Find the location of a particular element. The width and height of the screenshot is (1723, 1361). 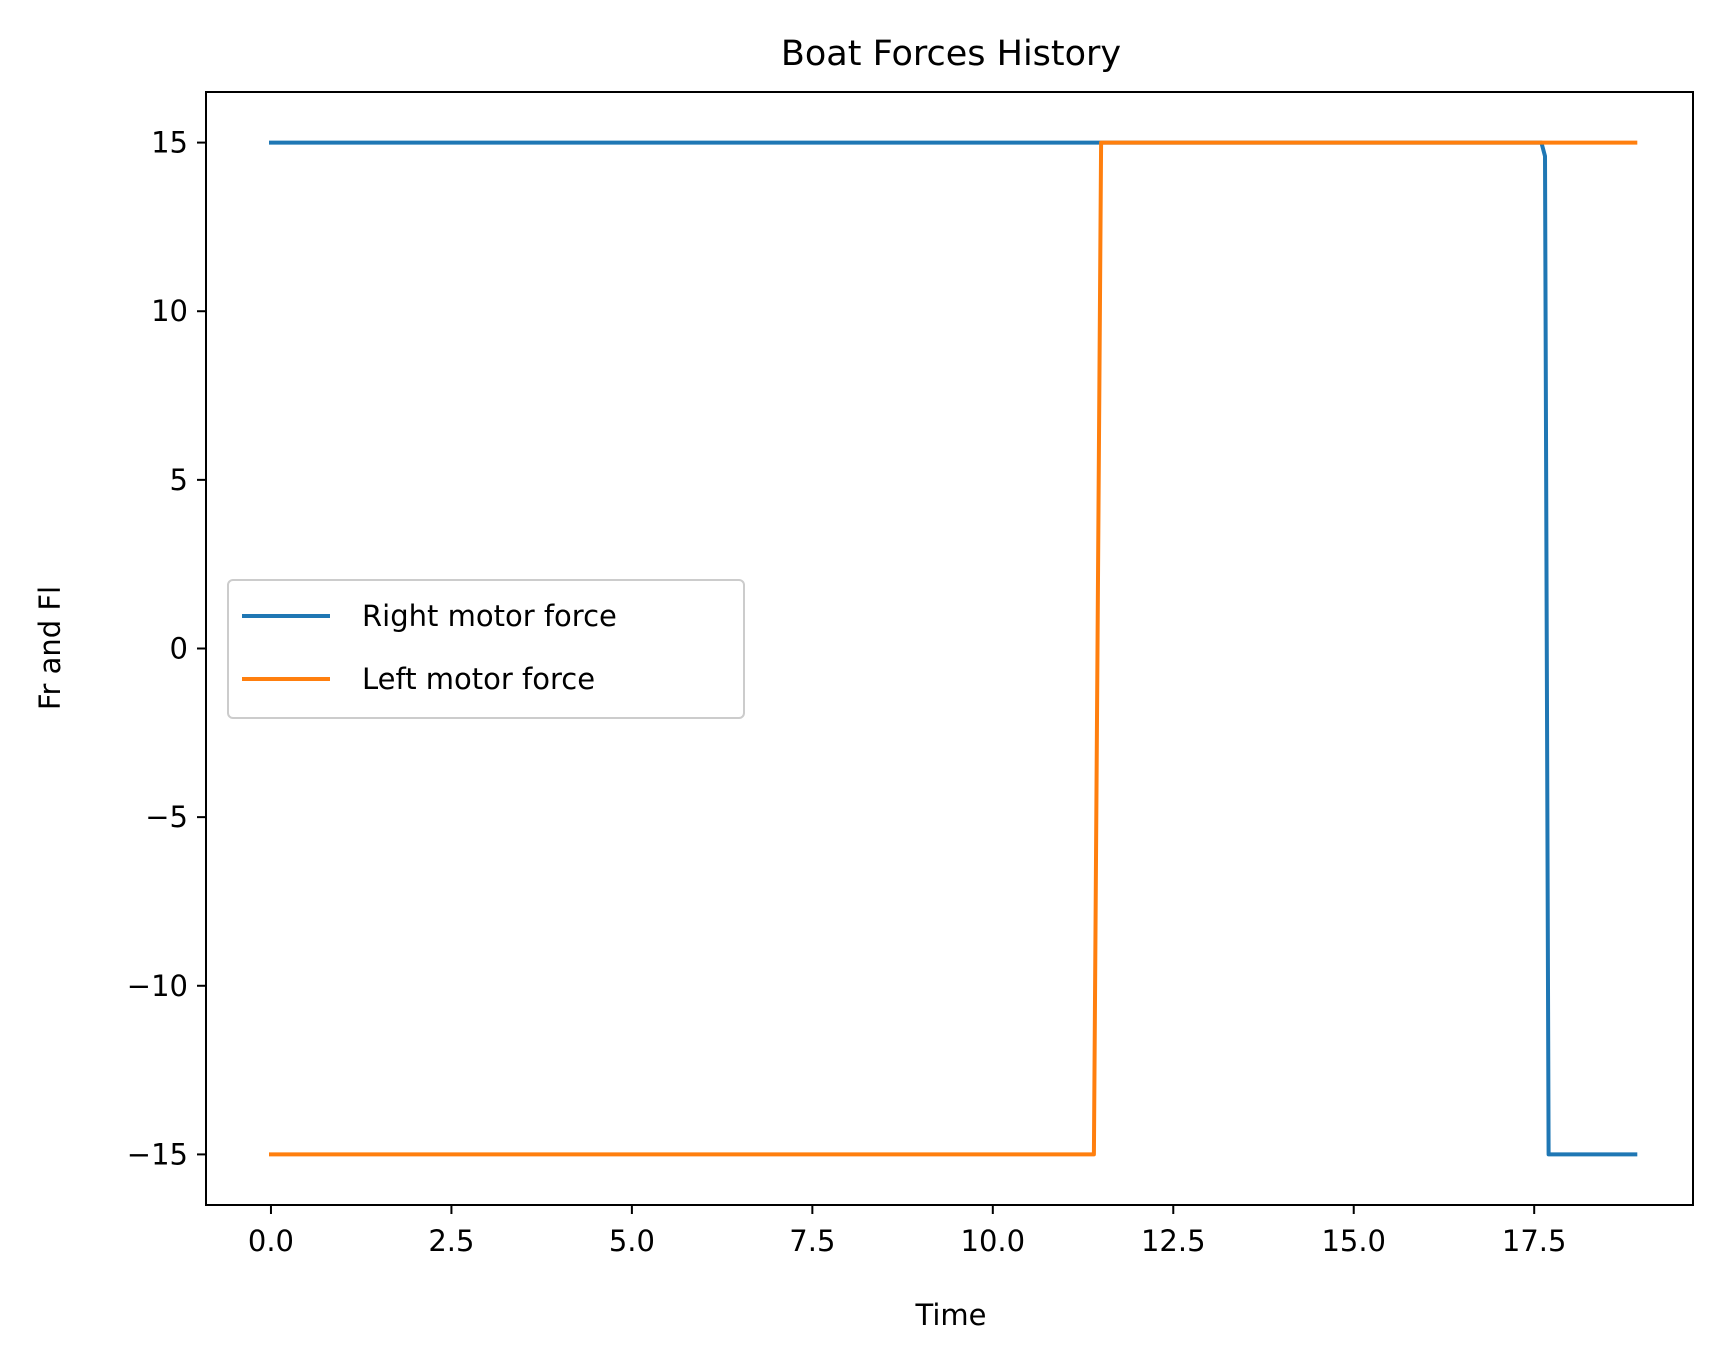

x-tick-label: 5.0 is located at coordinates (632, 1241).